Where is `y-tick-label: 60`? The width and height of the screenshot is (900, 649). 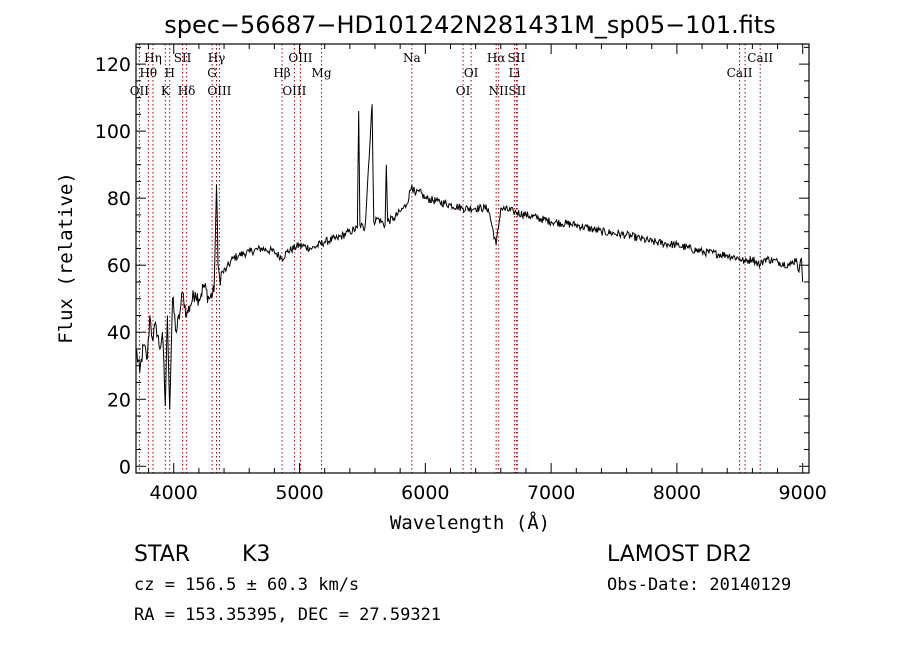 y-tick-label: 60 is located at coordinates (119, 266).